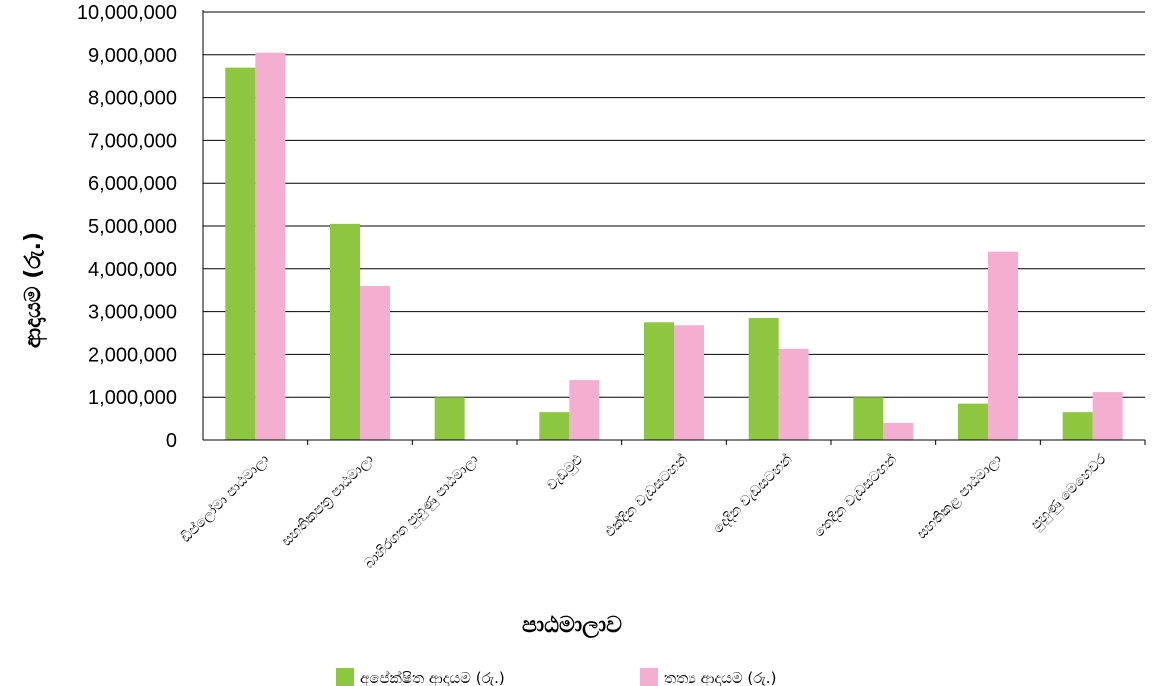 Image resolution: width=1153 pixels, height=686 pixels. I want to click on y-tick-label: 4,000,000, so click(132, 270).